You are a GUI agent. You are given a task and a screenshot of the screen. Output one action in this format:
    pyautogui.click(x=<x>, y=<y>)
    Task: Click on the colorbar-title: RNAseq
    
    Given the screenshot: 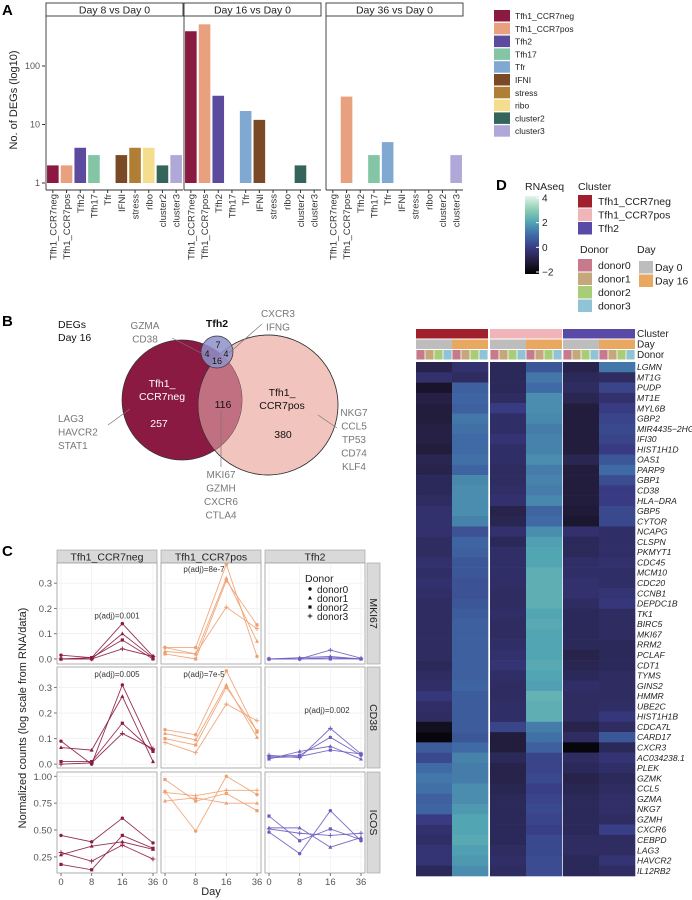 What is the action you would take?
    pyautogui.click(x=544, y=187)
    